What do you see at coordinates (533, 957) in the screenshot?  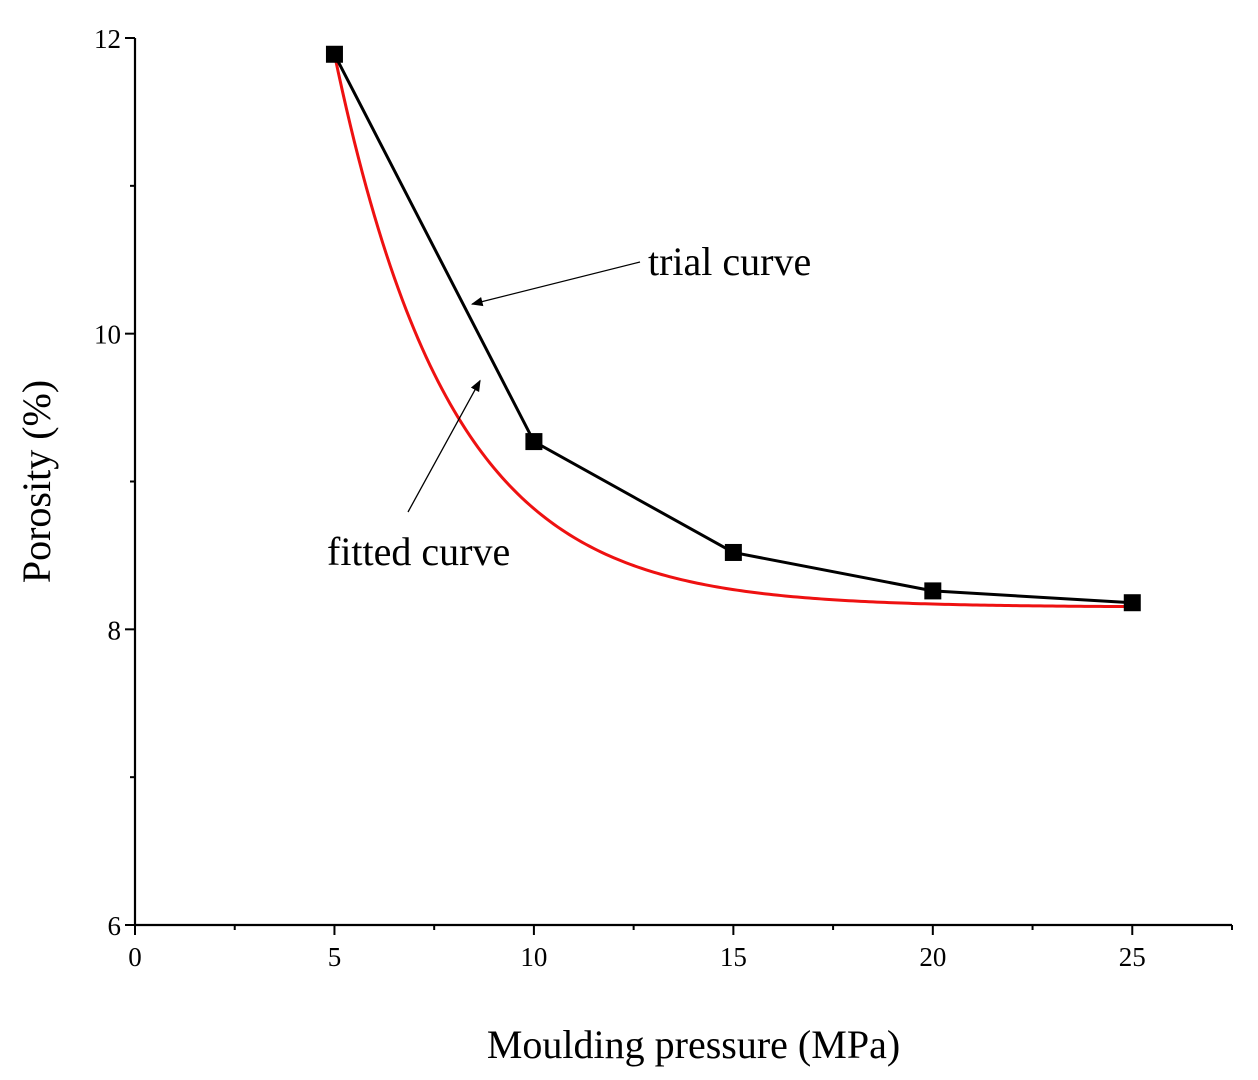 I see `x-tick-label: 10` at bounding box center [533, 957].